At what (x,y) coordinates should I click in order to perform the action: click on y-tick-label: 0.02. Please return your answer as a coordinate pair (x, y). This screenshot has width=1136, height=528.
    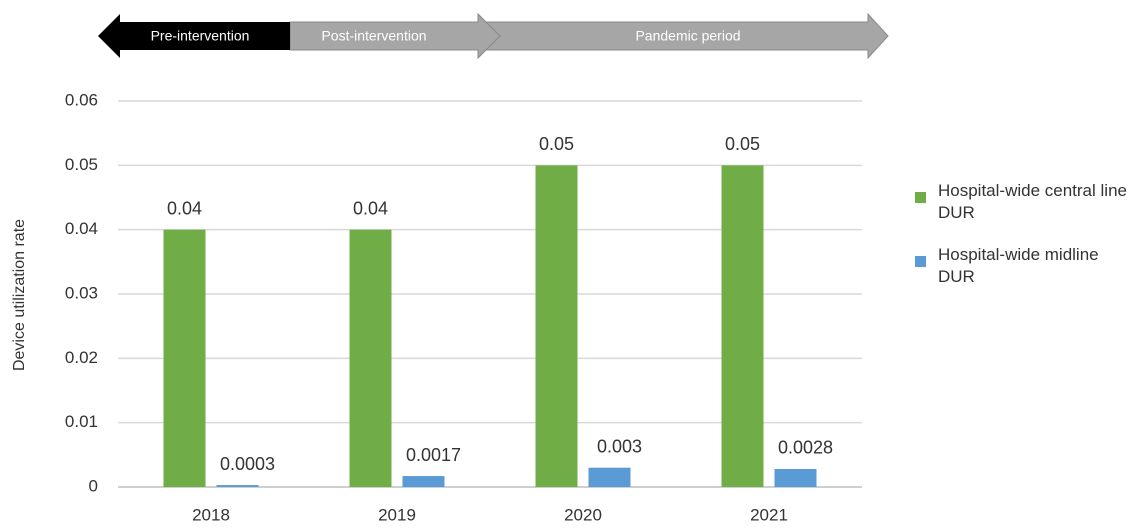
    Looking at the image, I should click on (81, 357).